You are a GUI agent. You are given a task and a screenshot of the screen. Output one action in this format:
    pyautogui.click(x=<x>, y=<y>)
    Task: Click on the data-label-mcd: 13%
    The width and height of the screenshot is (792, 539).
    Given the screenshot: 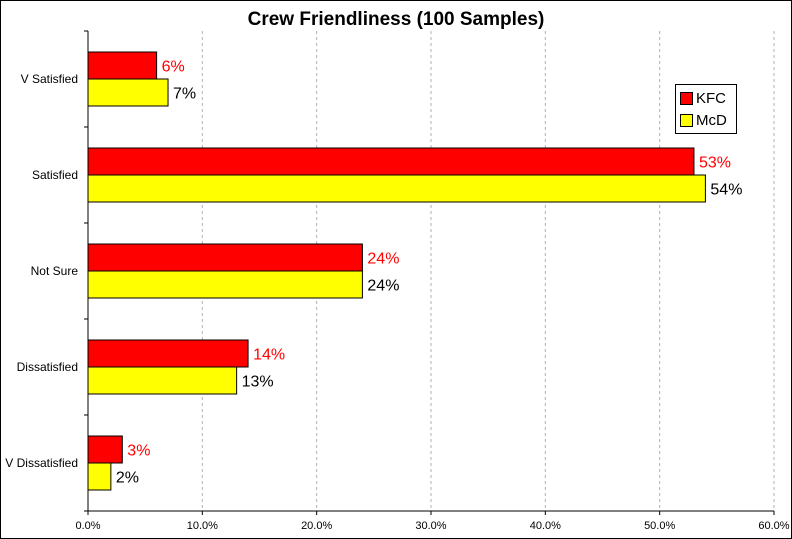 What is the action you would take?
    pyautogui.click(x=258, y=382)
    